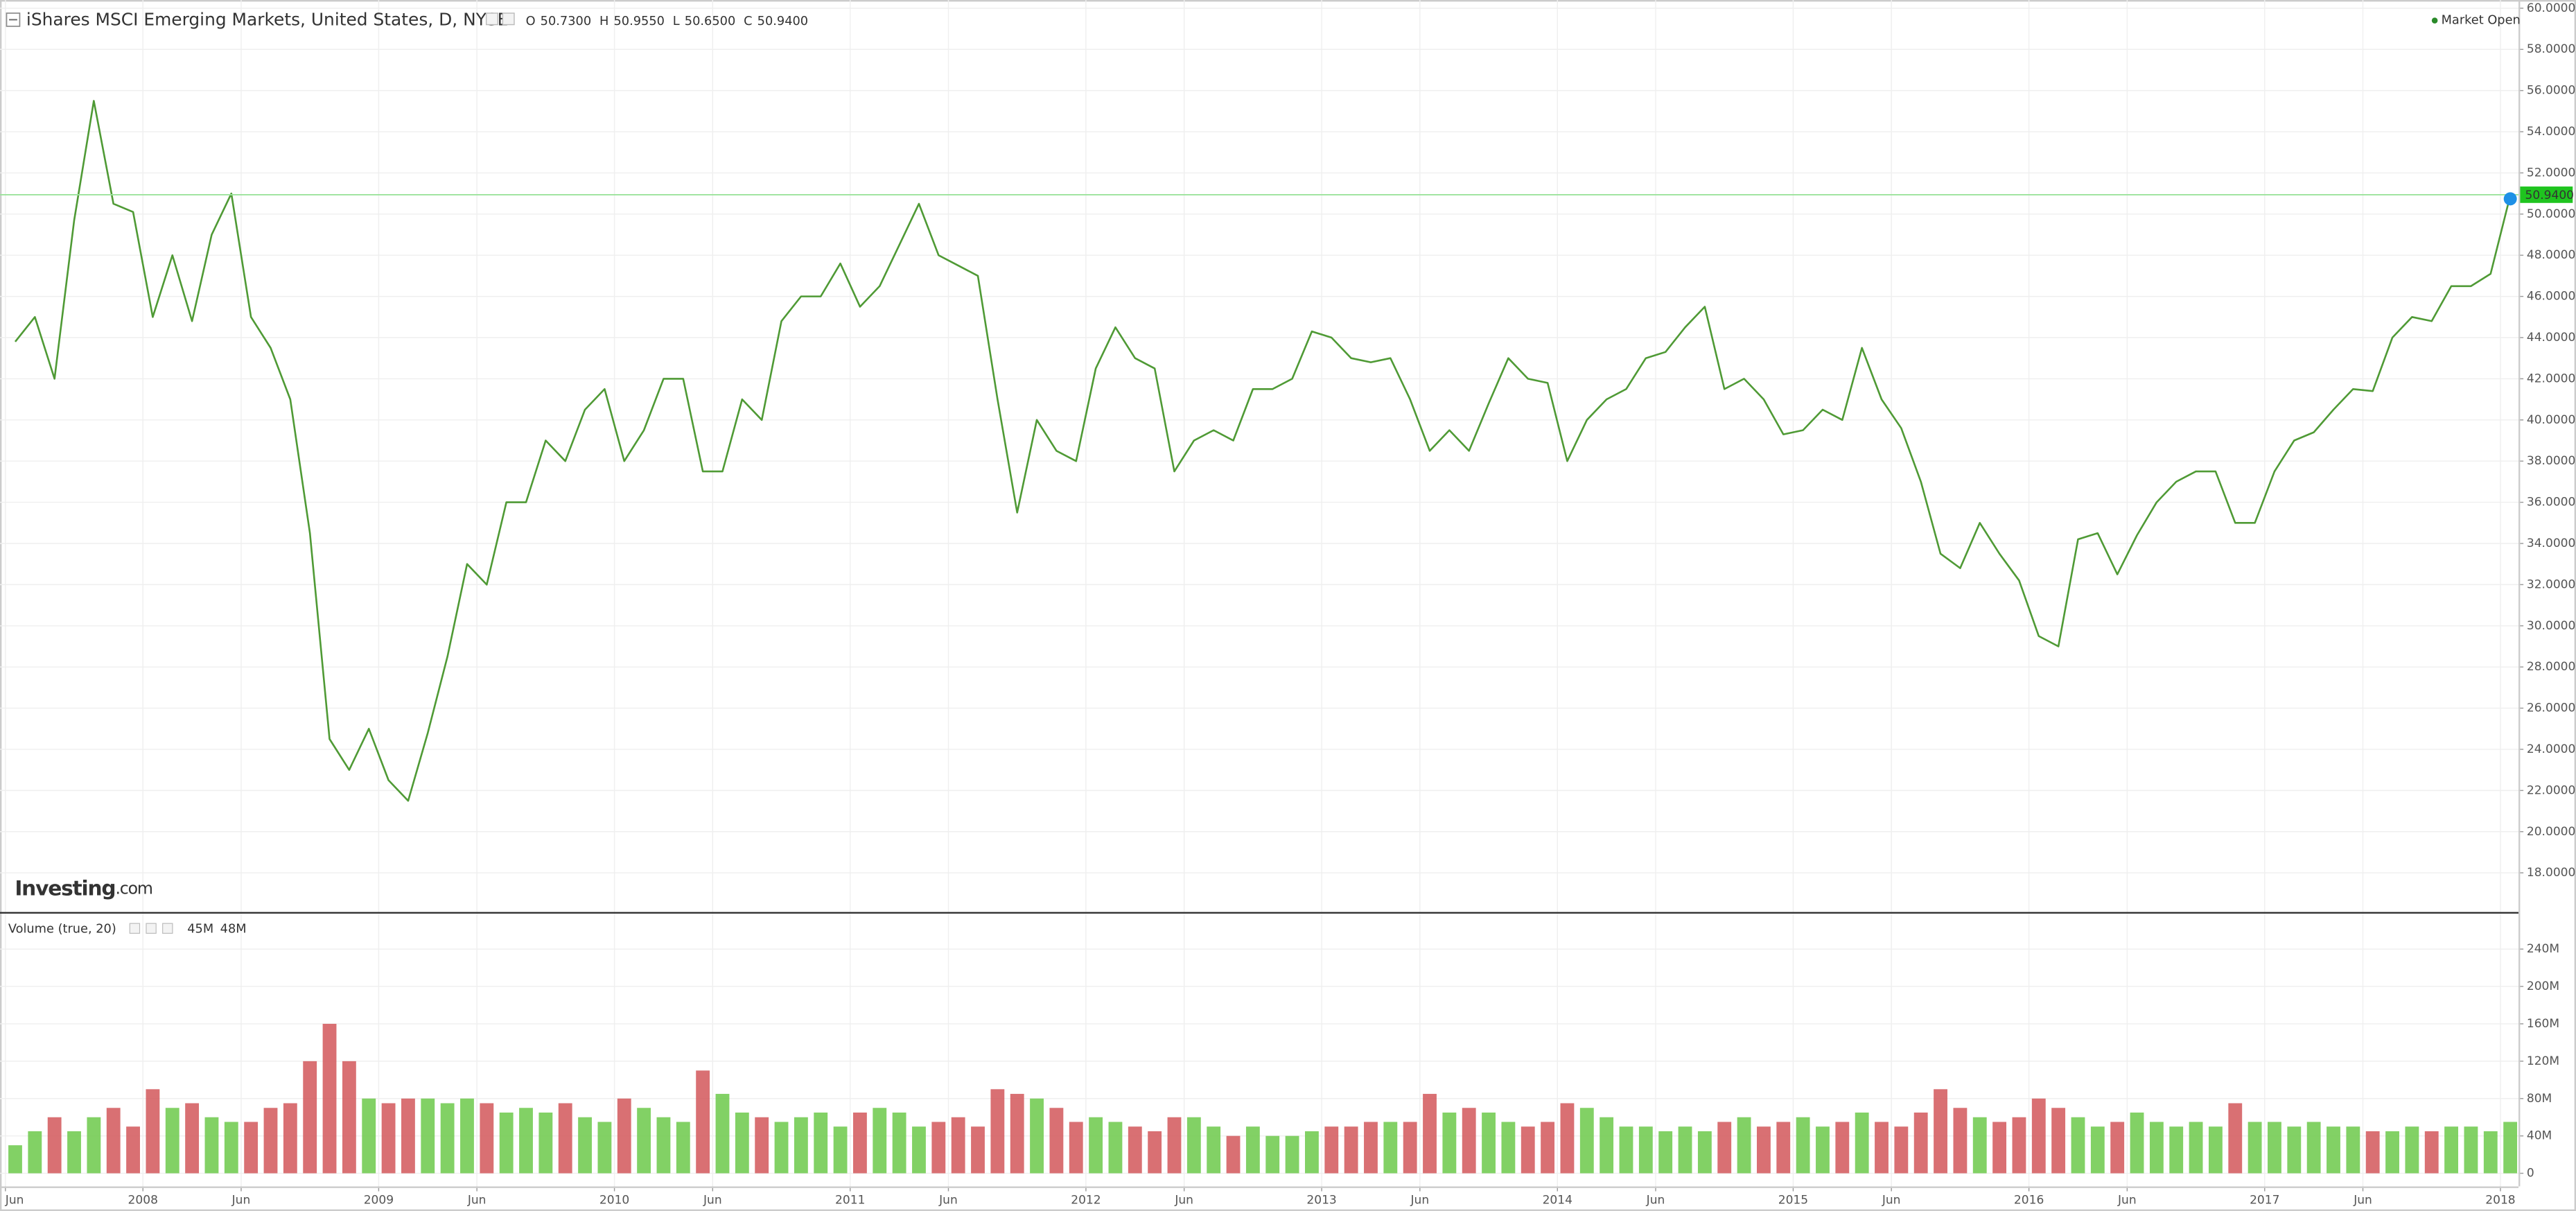 This screenshot has height=1211, width=2576. What do you see at coordinates (2551, 8) in the screenshot?
I see `y-tick-label: 60.0000` at bounding box center [2551, 8].